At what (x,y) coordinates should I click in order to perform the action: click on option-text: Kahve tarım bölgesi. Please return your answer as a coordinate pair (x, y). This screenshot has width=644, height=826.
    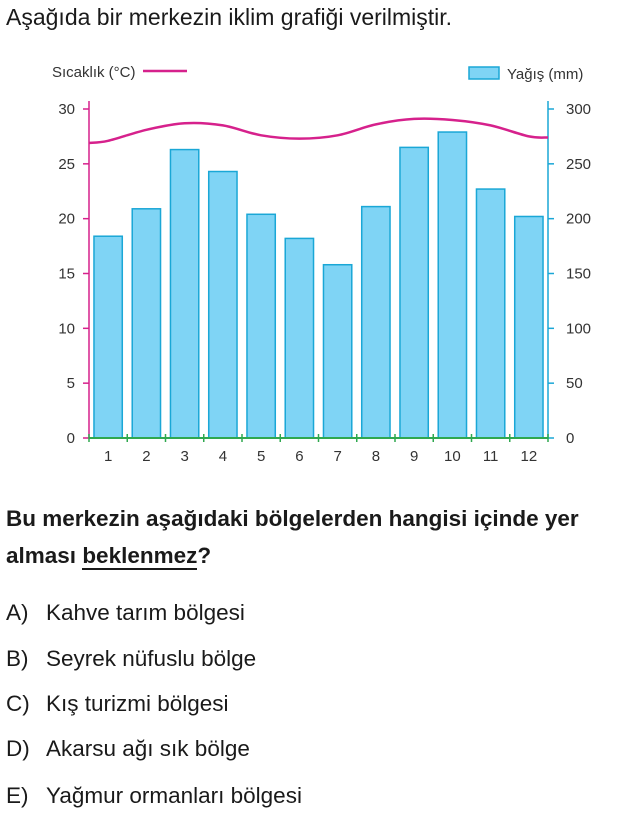
    Looking at the image, I should click on (145, 612).